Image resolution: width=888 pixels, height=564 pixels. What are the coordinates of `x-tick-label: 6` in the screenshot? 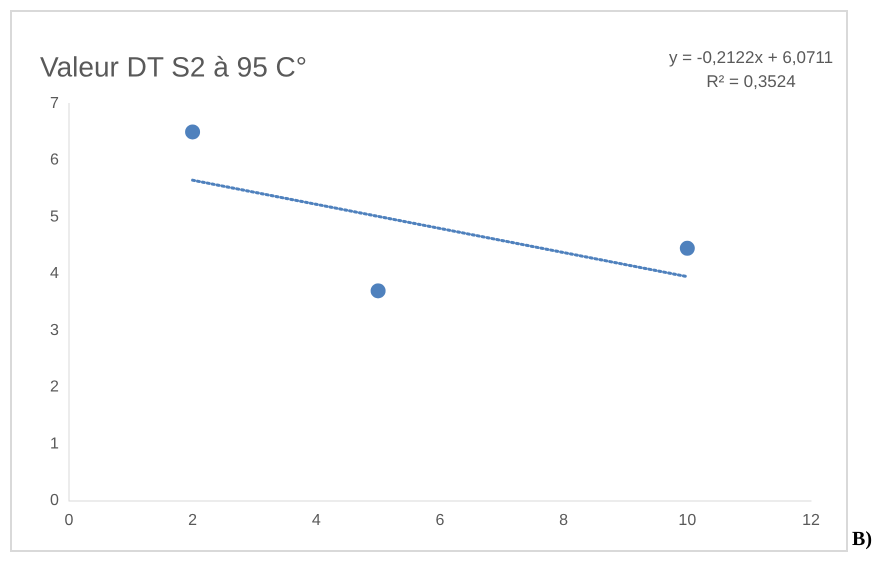 It's located at (439, 520).